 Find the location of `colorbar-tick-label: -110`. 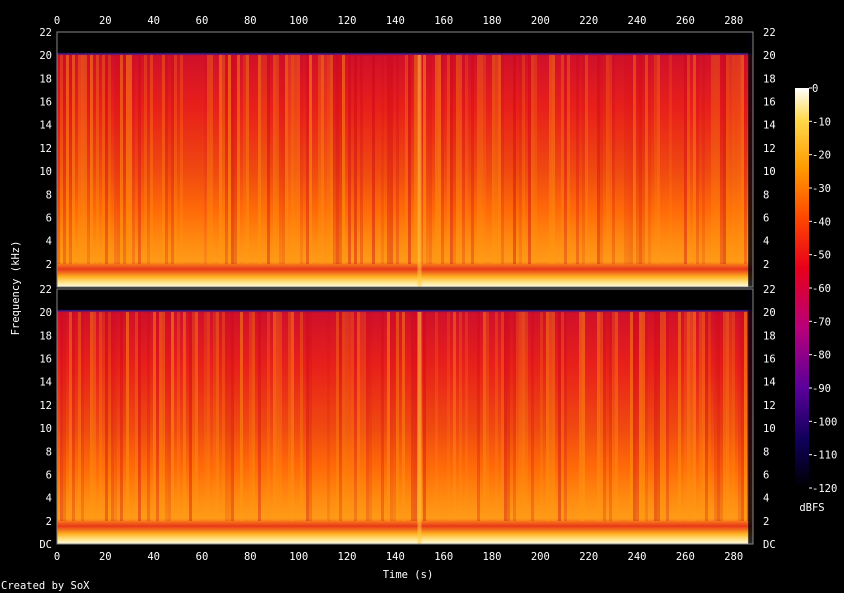

colorbar-tick-label: -110 is located at coordinates (824, 456).